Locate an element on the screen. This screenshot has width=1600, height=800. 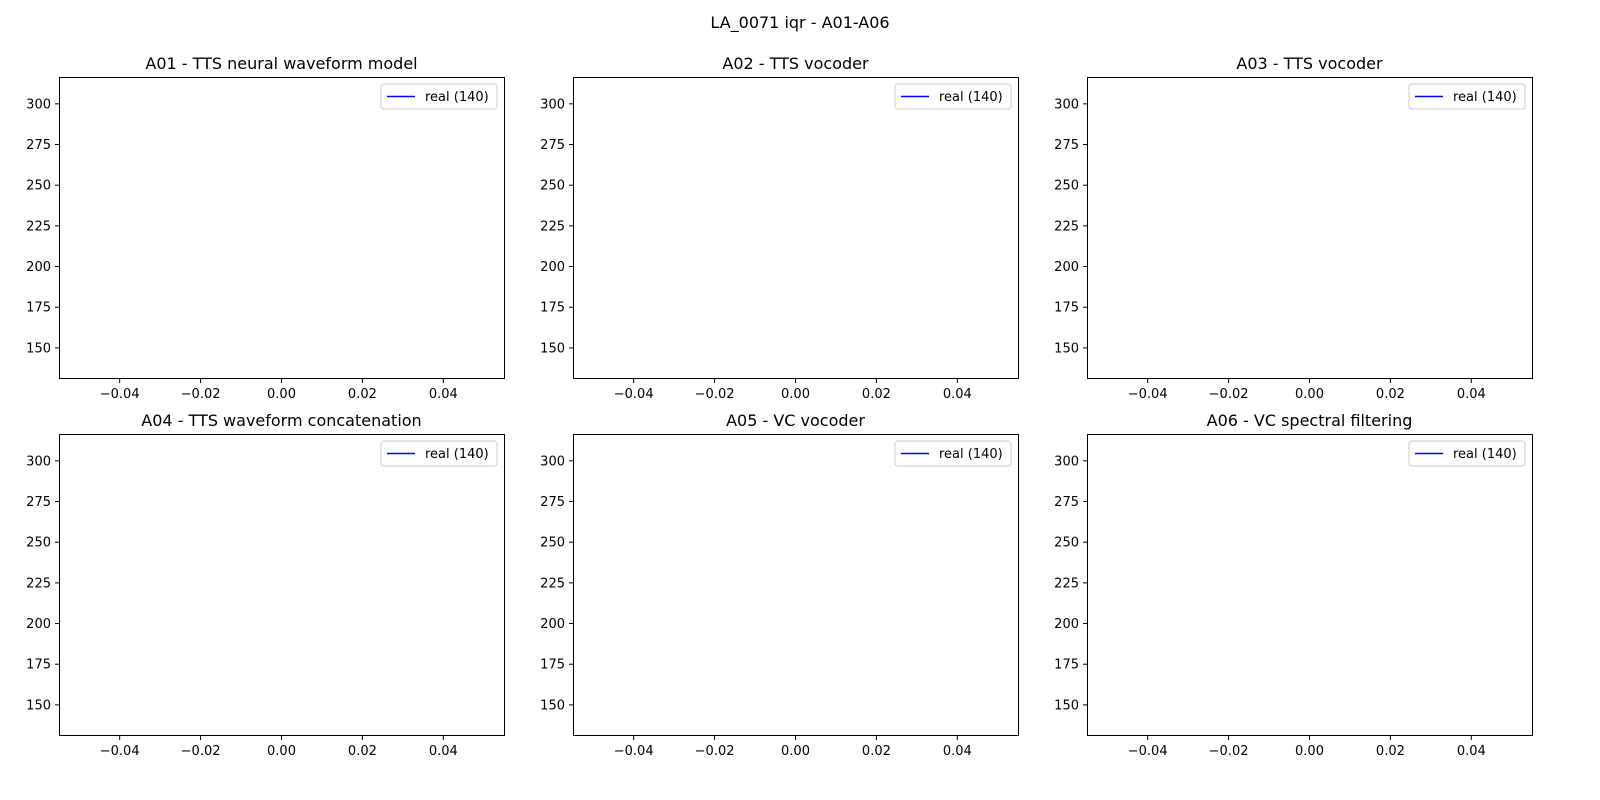
figure-title: LA_0071 iqr - A01-A06 is located at coordinates (800, 22).